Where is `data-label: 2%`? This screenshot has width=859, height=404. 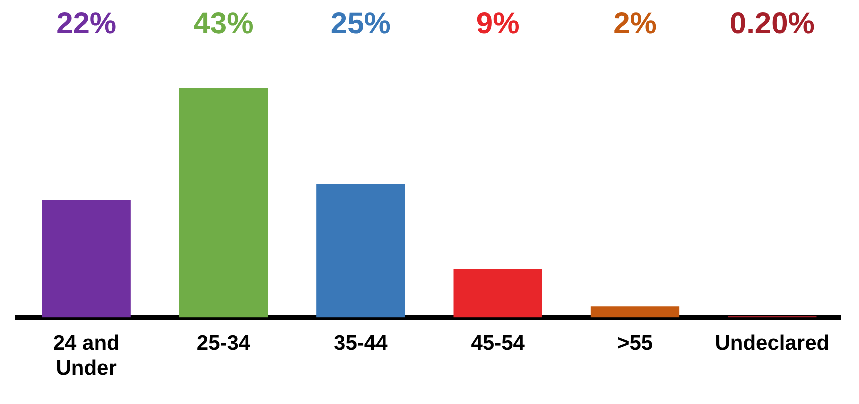
data-label: 2% is located at coordinates (635, 23).